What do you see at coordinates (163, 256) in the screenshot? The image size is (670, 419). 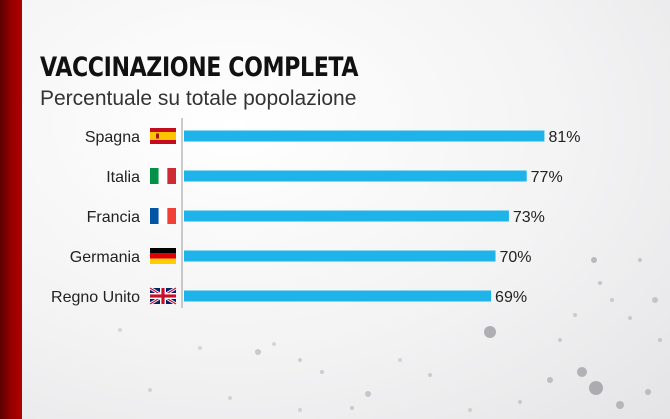 I see `germany-flag-icon` at bounding box center [163, 256].